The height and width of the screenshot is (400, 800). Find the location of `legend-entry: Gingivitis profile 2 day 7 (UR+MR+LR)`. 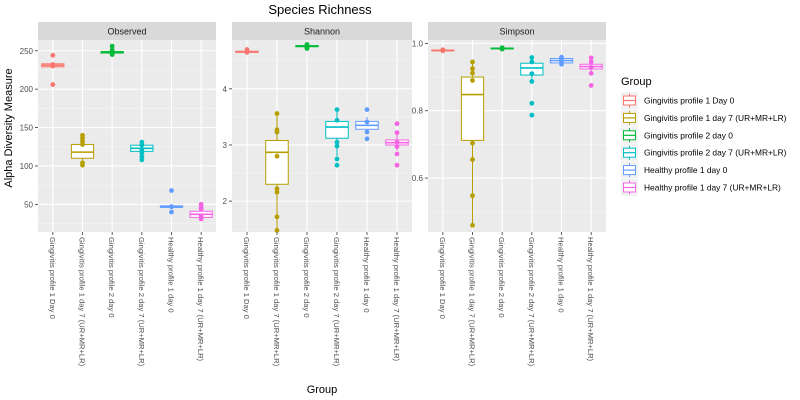

legend-entry: Gingivitis profile 2 day 7 (UR+MR+LR) is located at coordinates (704, 153).